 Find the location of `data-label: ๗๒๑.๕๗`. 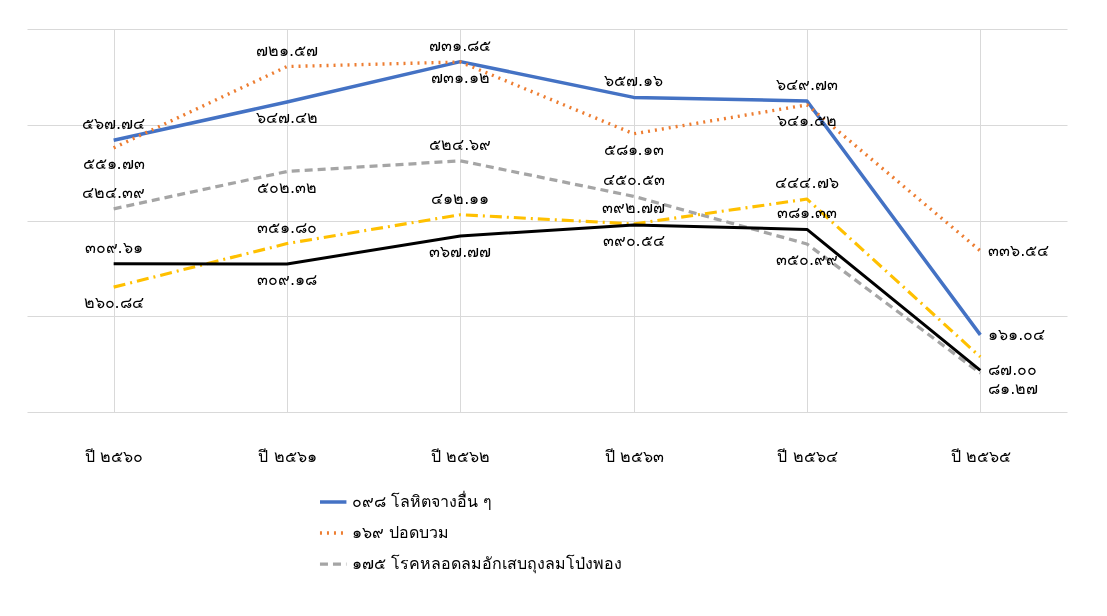

data-label: ๗๒๑.๕๗ is located at coordinates (287, 50).